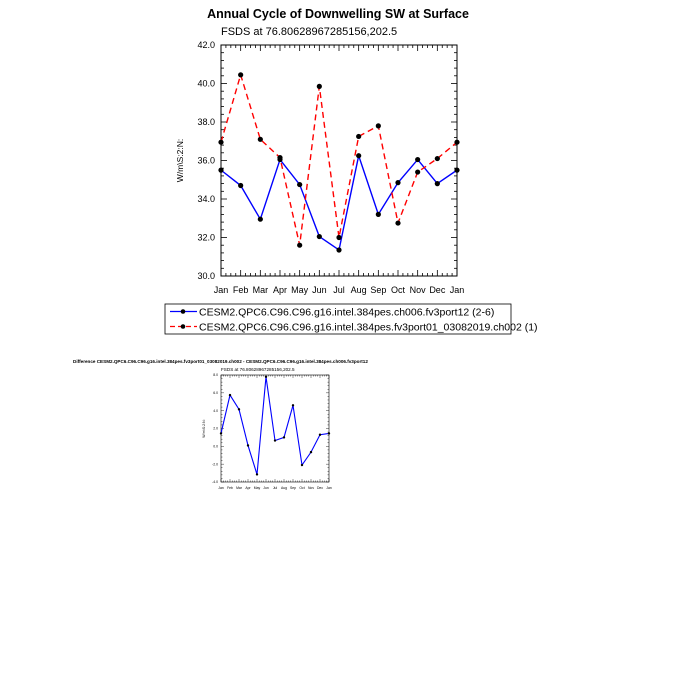 This screenshot has width=675, height=675. I want to click on y-tick-label: 4.0, so click(215, 411).